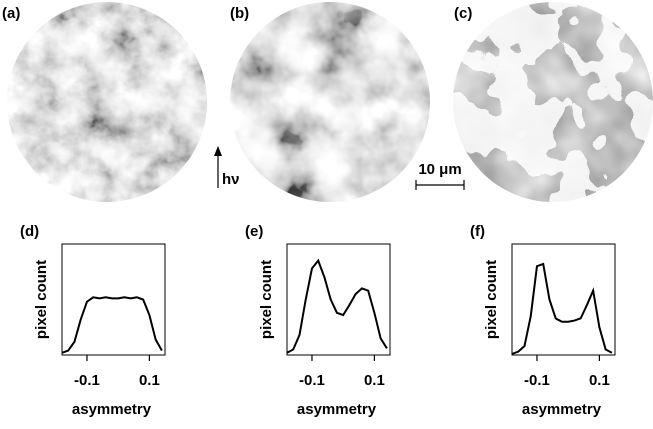  What do you see at coordinates (218, 151) in the screenshot?
I see `arrow-head` at bounding box center [218, 151].